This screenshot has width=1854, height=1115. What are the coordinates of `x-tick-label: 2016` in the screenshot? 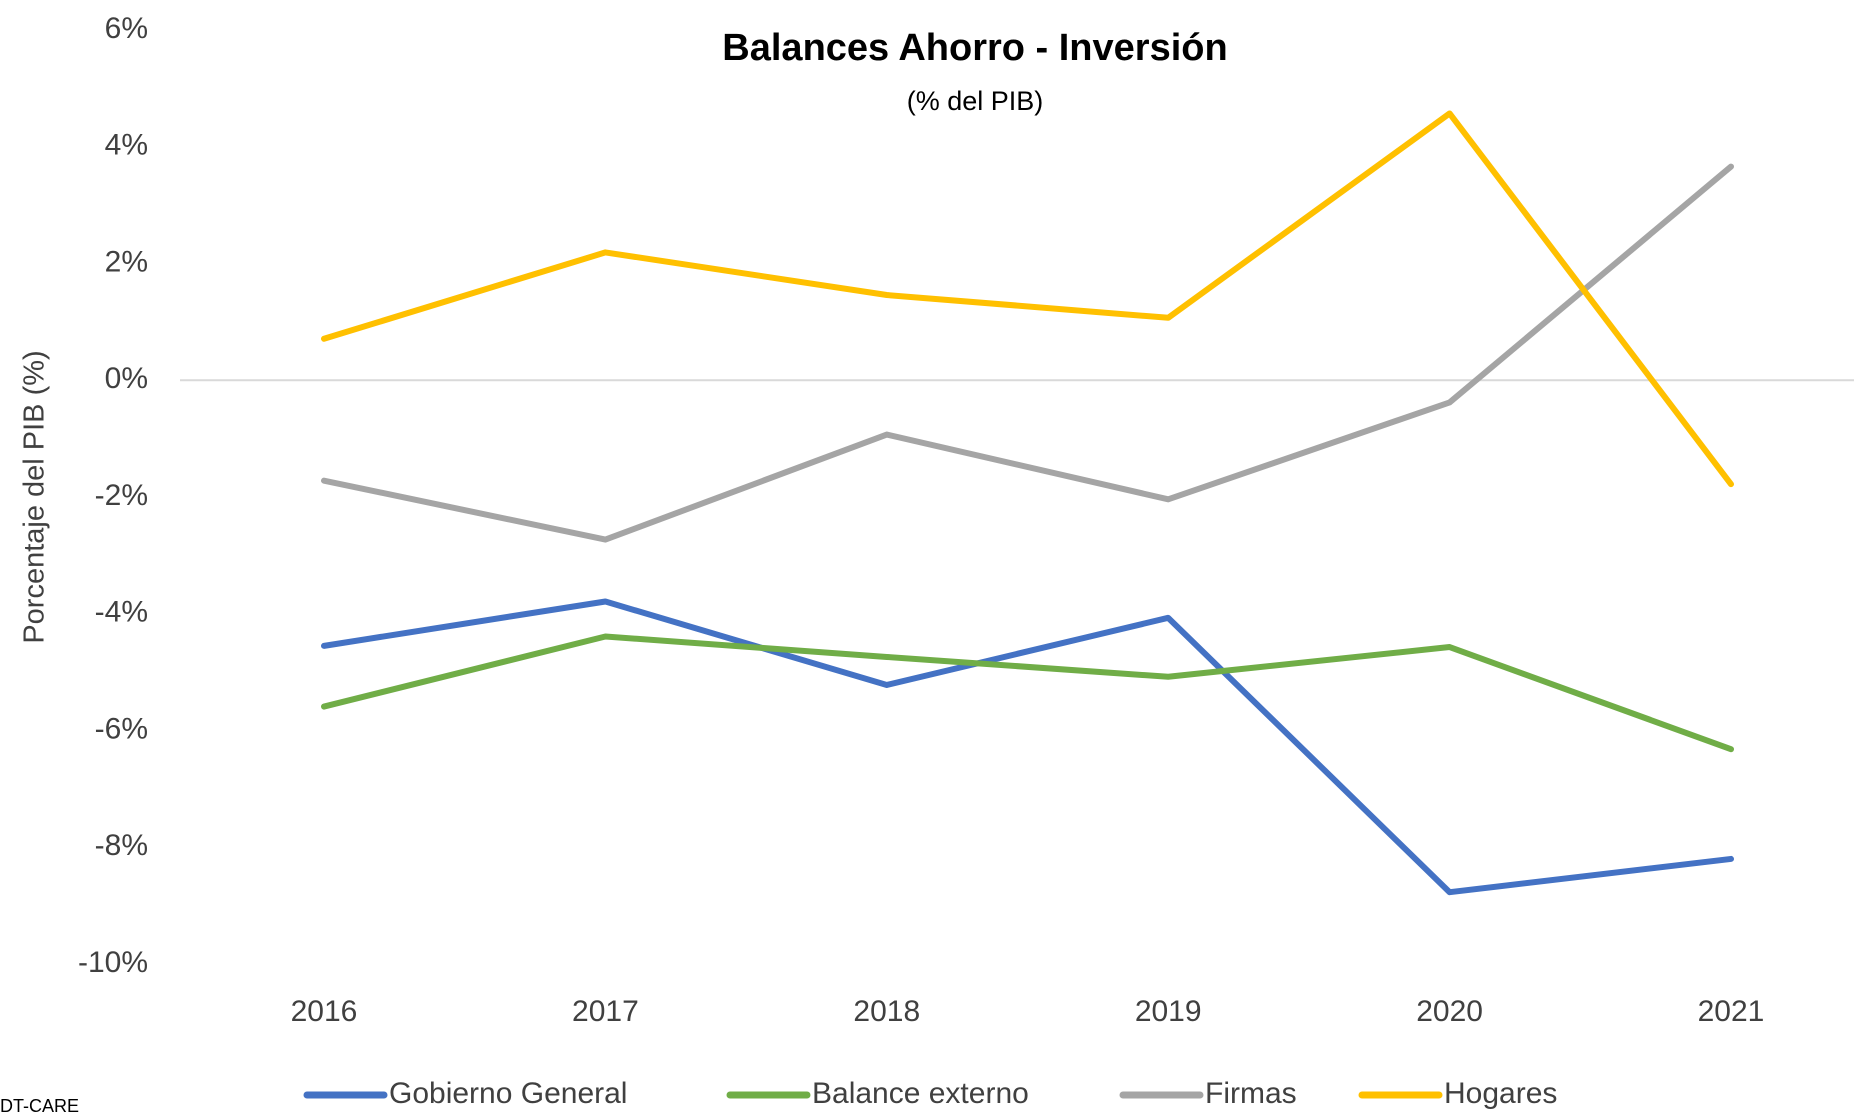 It's located at (324, 1011).